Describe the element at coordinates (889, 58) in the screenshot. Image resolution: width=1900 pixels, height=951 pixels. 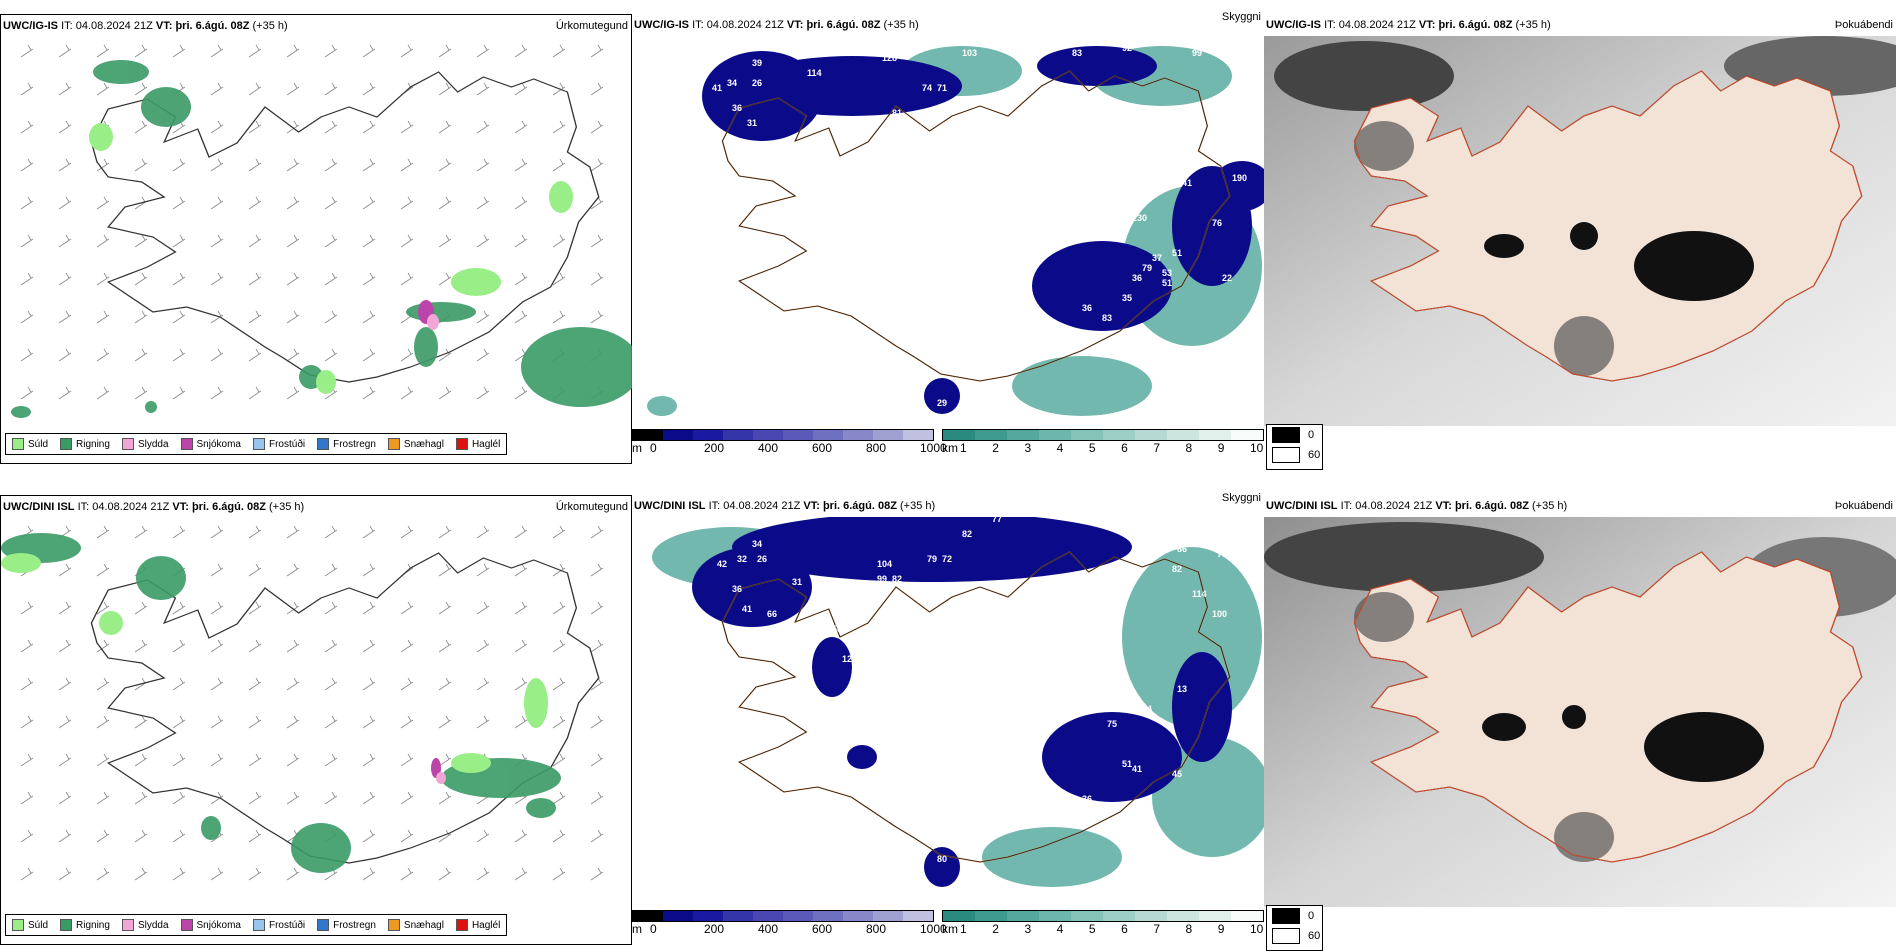
I see `visibility-value-label: 128` at that location.